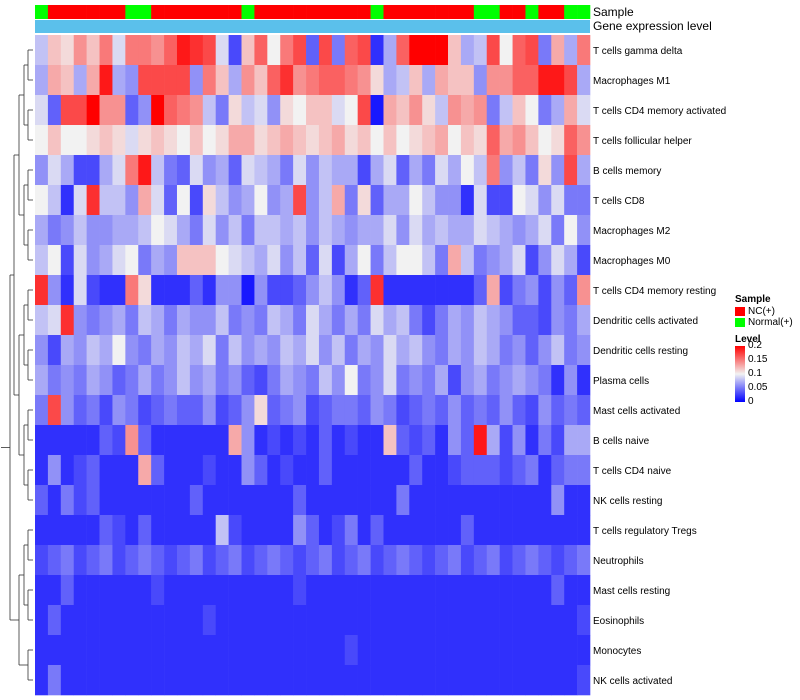 The height and width of the screenshot is (700, 800). What do you see at coordinates (645, 531) in the screenshot?
I see `row-label: T cells regulatory Tregs` at bounding box center [645, 531].